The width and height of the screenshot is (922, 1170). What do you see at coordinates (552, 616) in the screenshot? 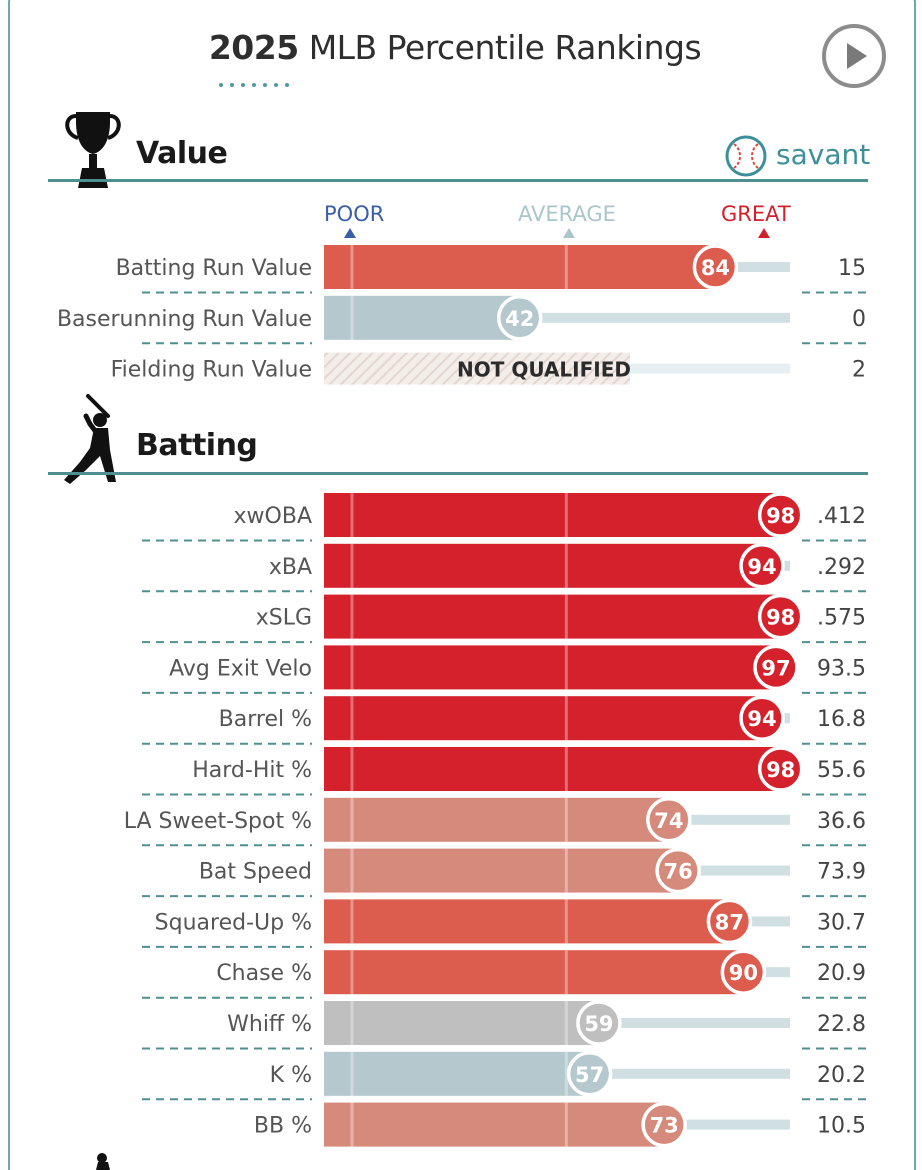
I see `percentile-bar-xslg` at bounding box center [552, 616].